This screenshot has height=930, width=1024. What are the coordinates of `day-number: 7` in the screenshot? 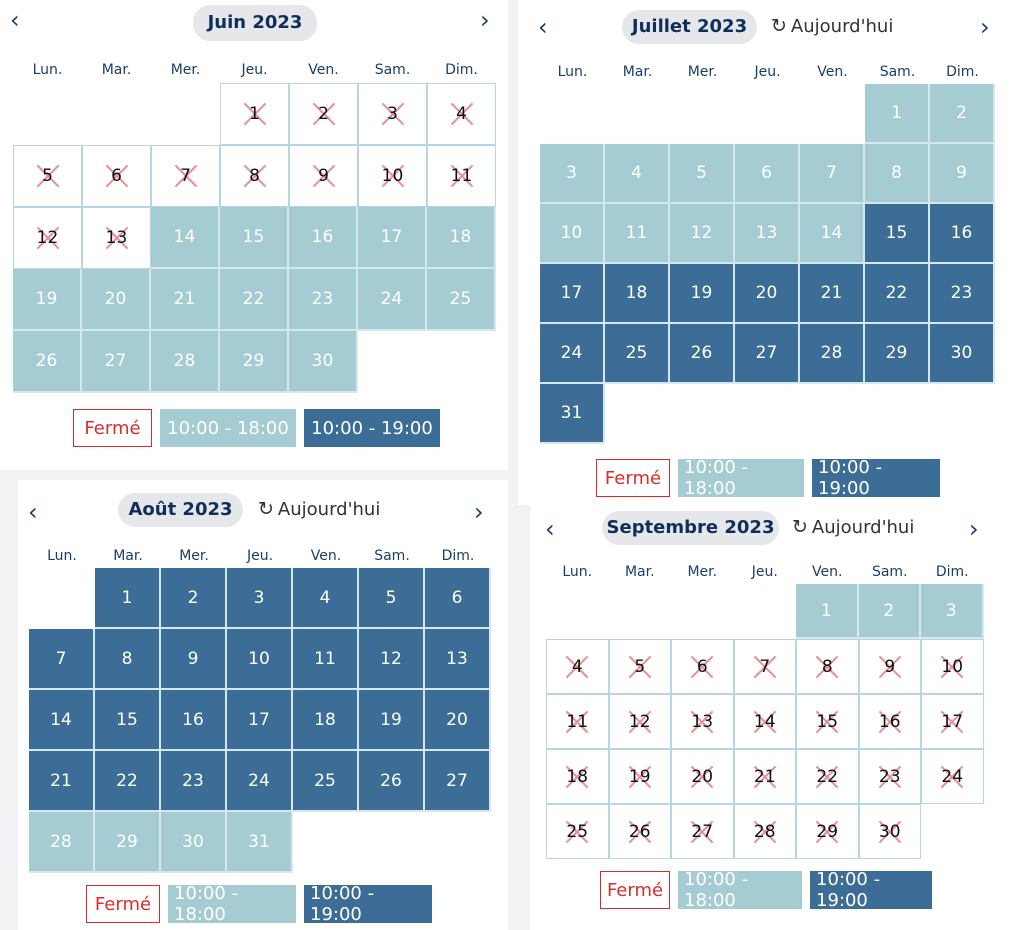 It's located at (831, 173).